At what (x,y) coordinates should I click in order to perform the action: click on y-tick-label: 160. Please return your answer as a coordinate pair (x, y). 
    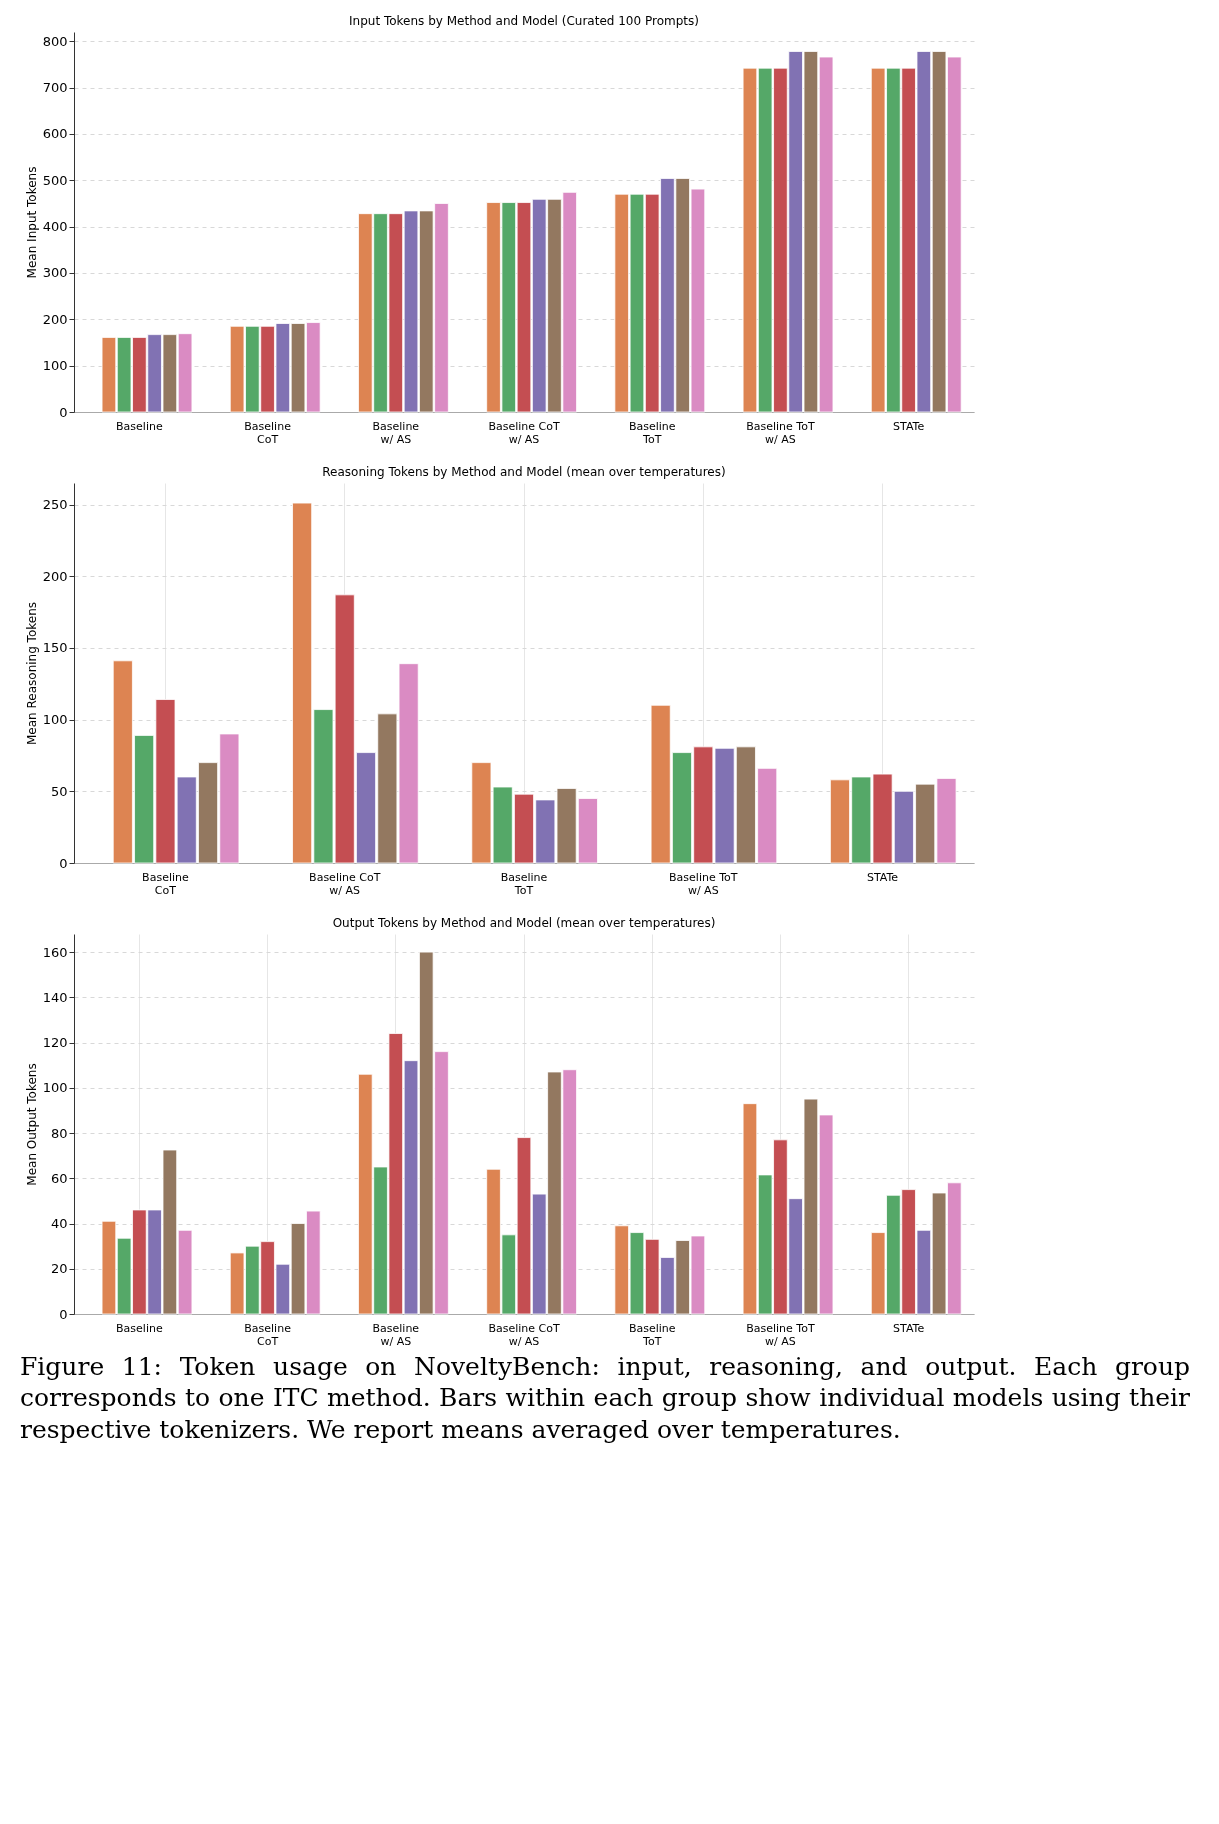
    Looking at the image, I should click on (55, 952).